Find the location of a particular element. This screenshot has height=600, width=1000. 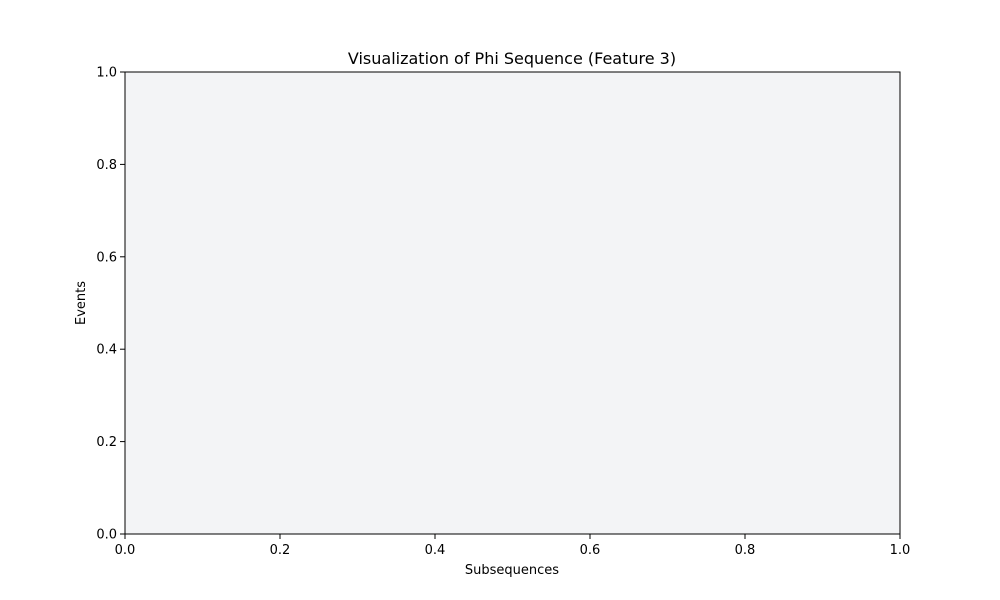

x-tick-label: 0.8 is located at coordinates (745, 550).